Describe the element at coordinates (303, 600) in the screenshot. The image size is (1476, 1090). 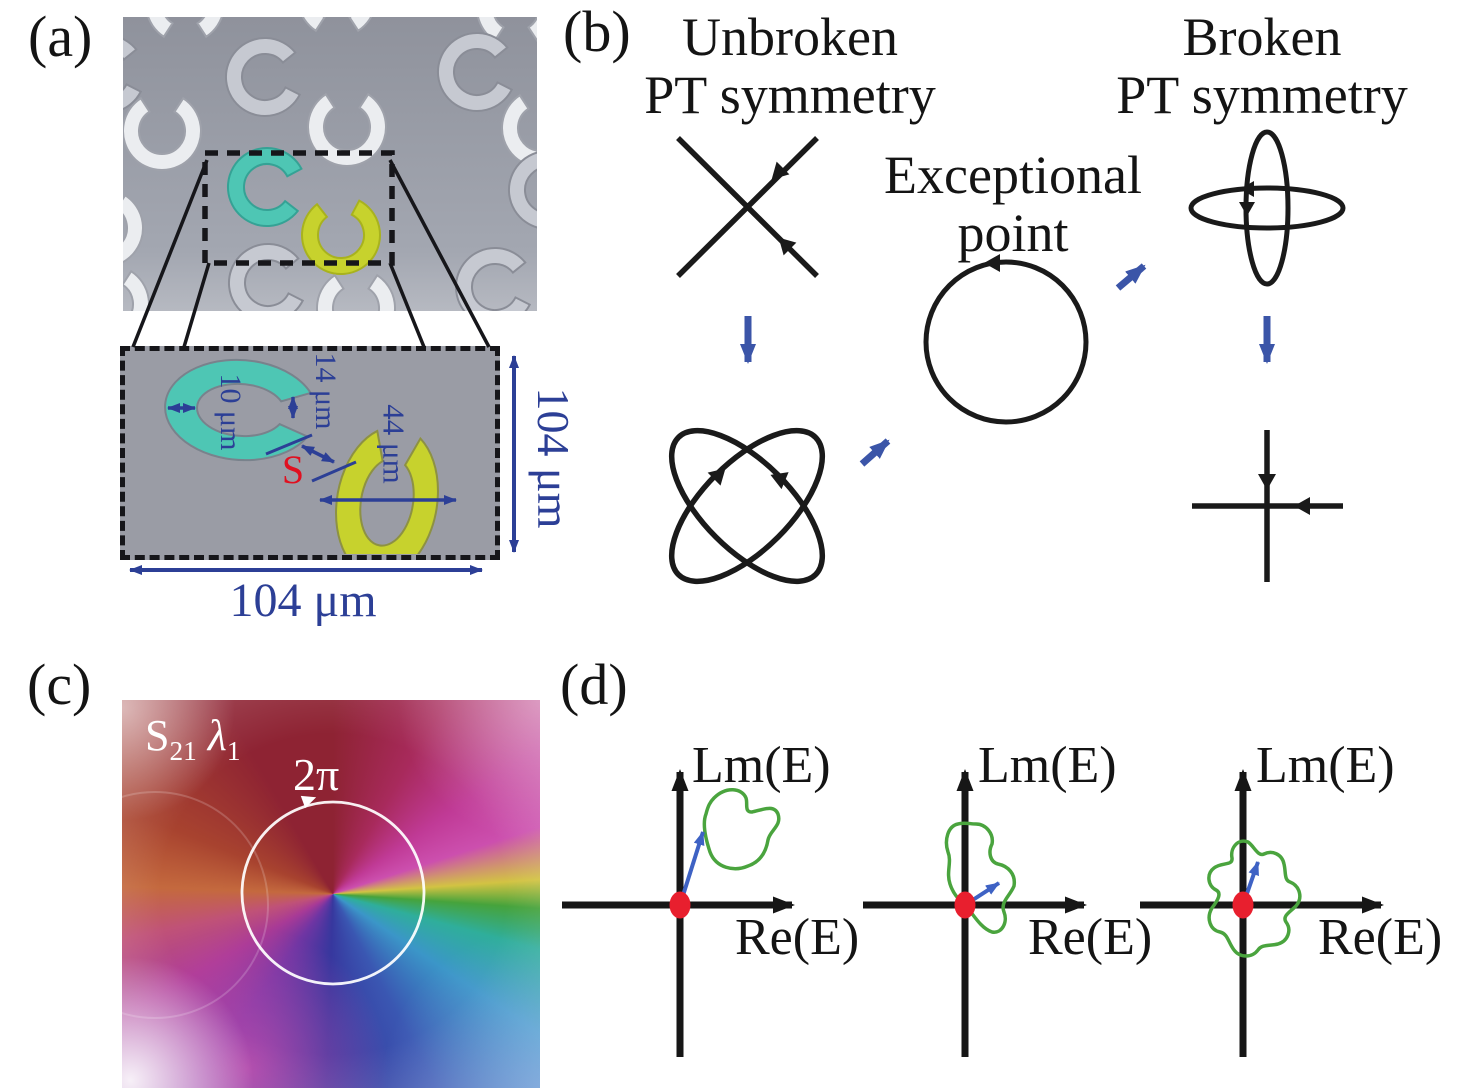
I see `dim-label-cell-width: 104 μm` at that location.